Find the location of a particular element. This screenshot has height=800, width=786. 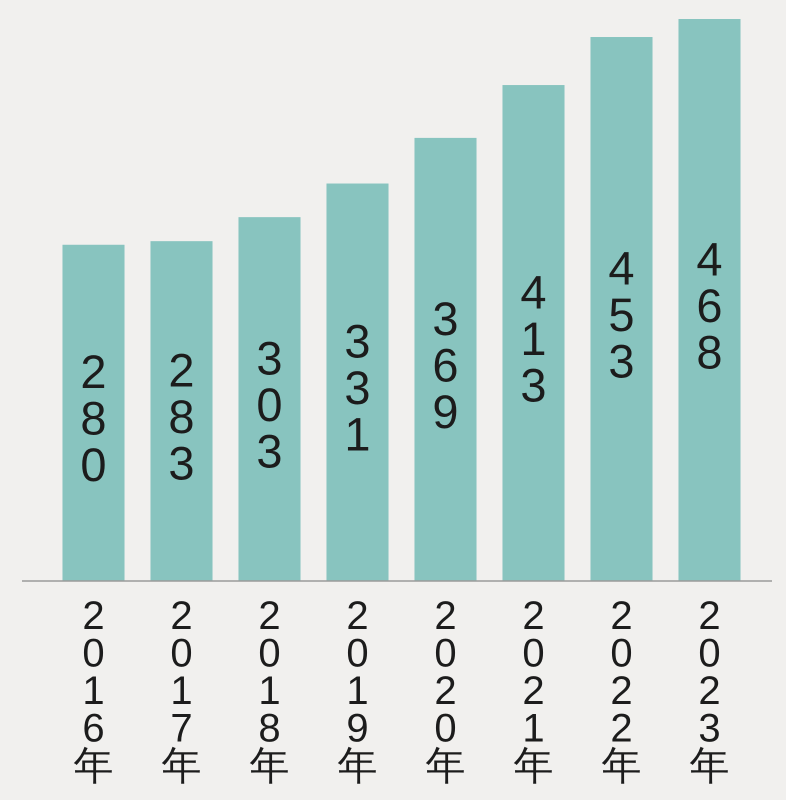

value-label: 3 0 3 is located at coordinates (269, 404).